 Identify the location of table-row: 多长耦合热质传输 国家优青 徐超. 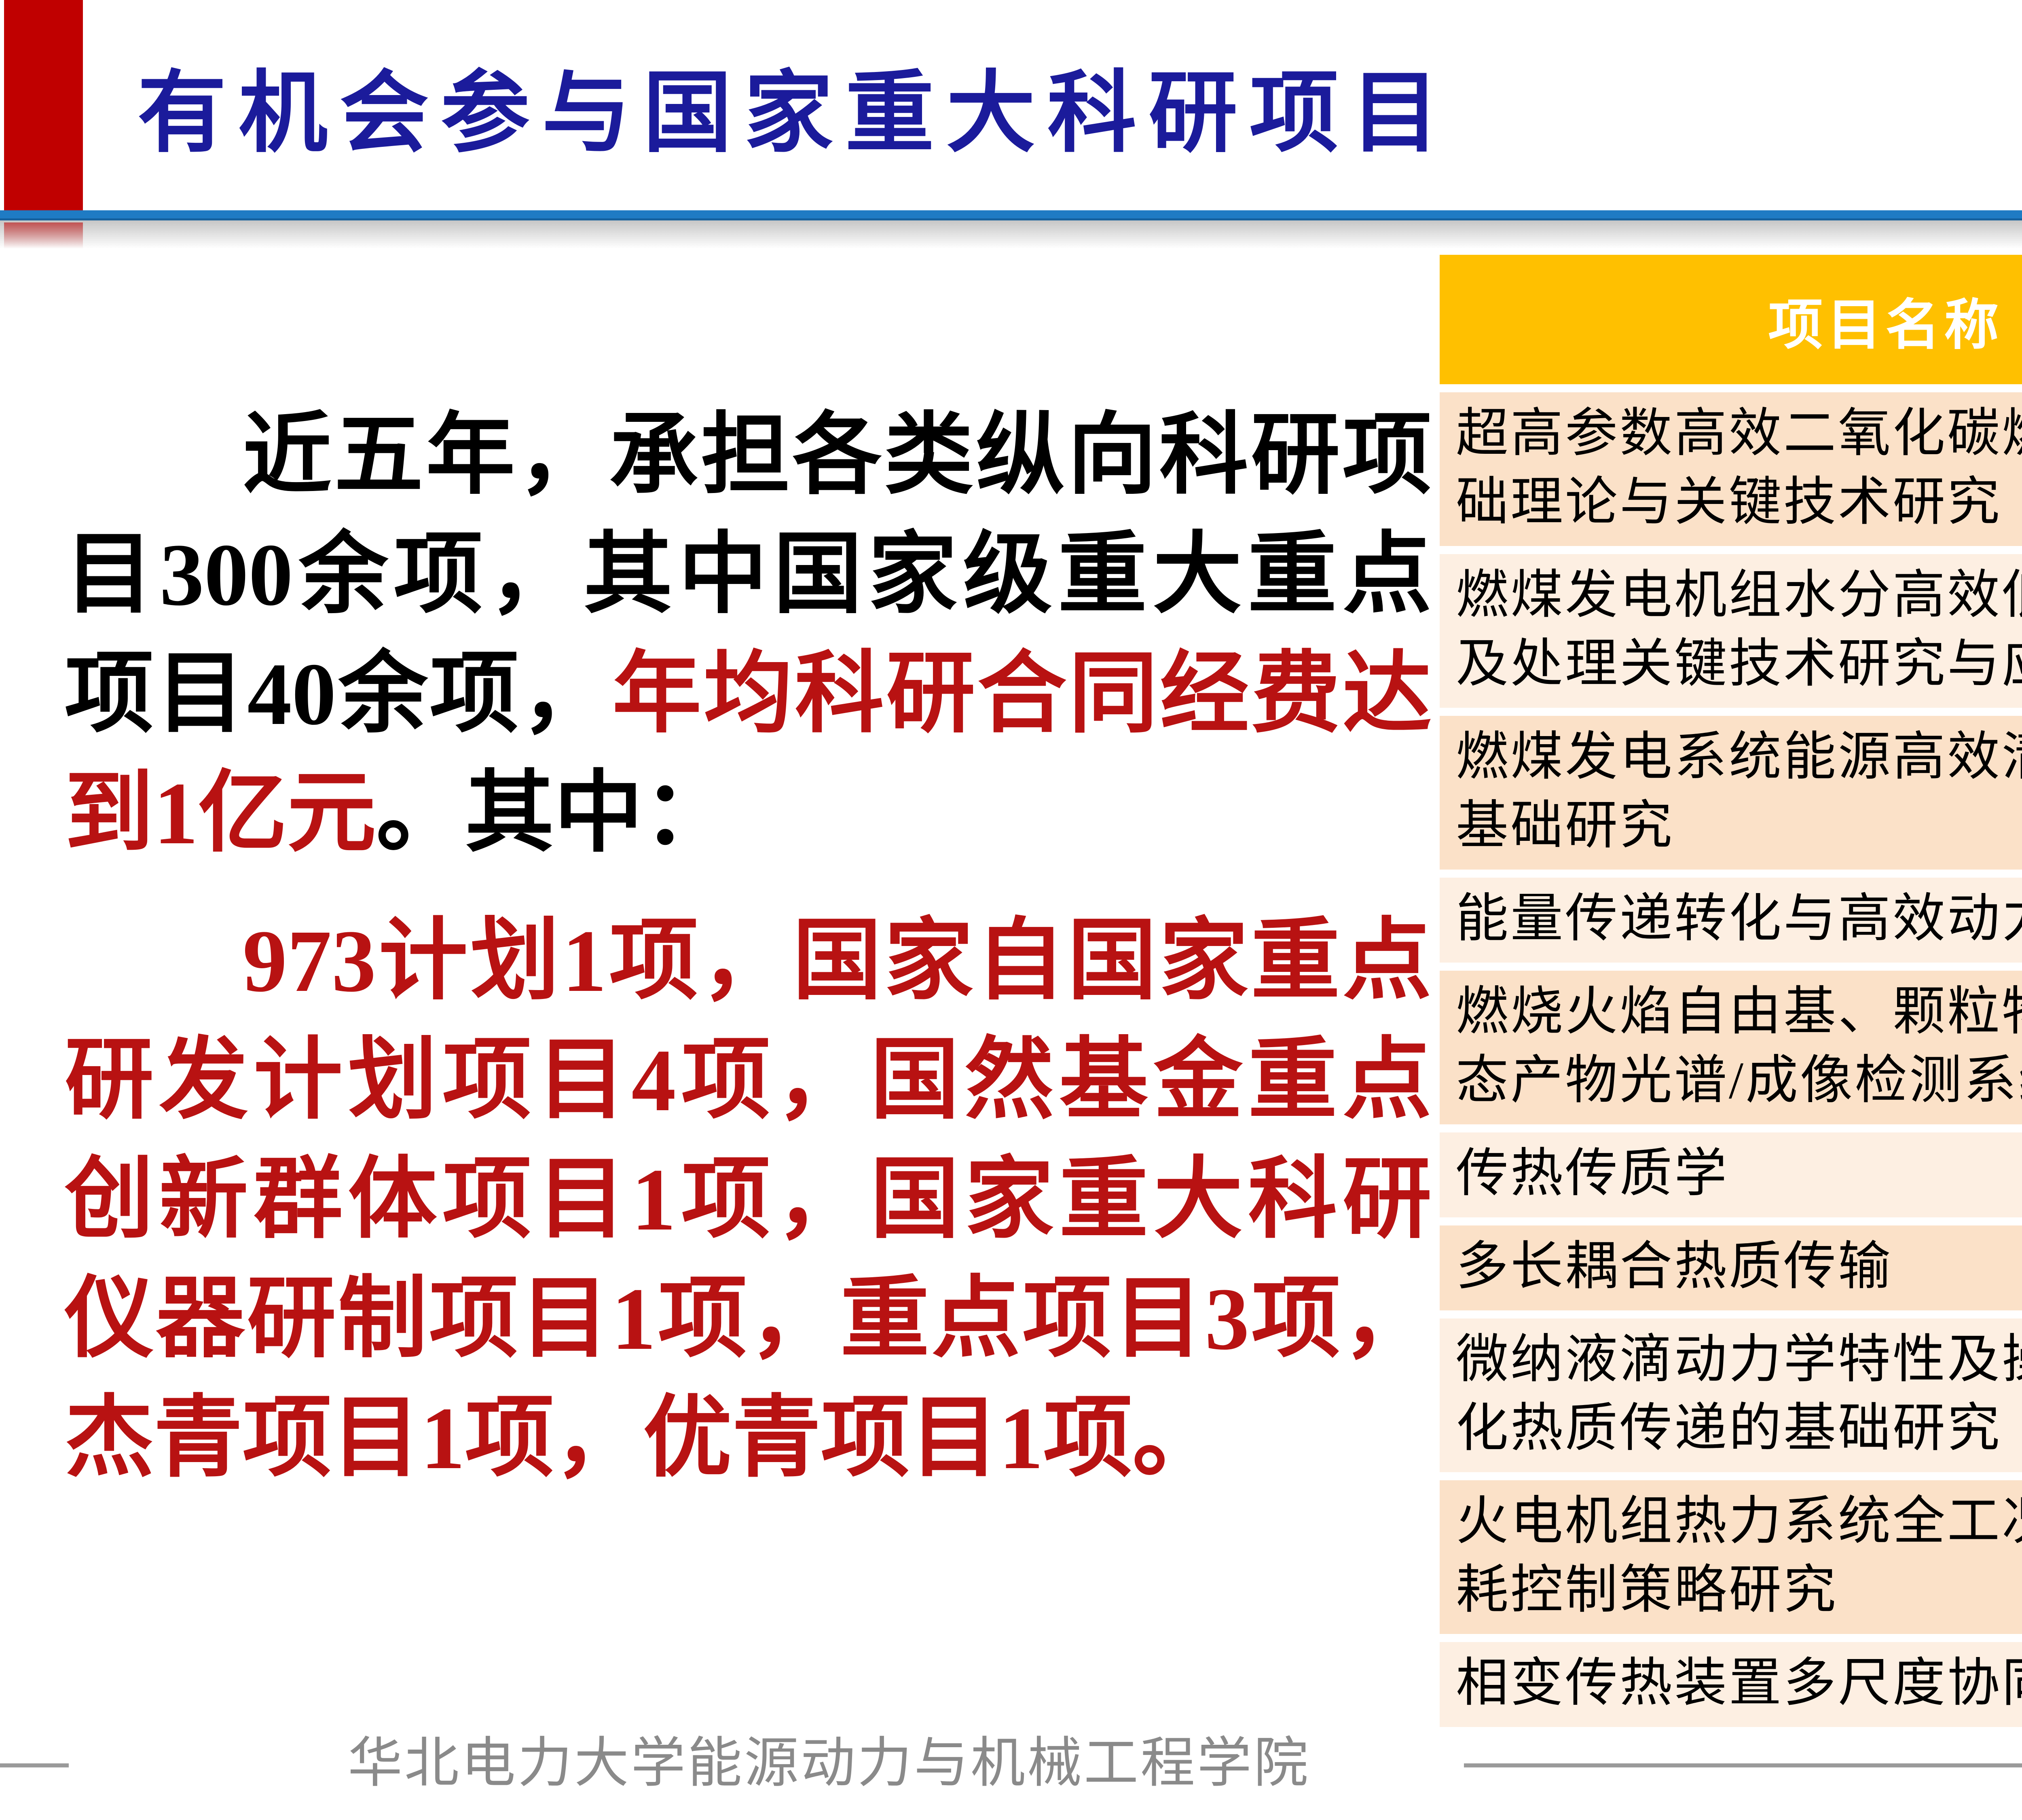
(1731, 1267).